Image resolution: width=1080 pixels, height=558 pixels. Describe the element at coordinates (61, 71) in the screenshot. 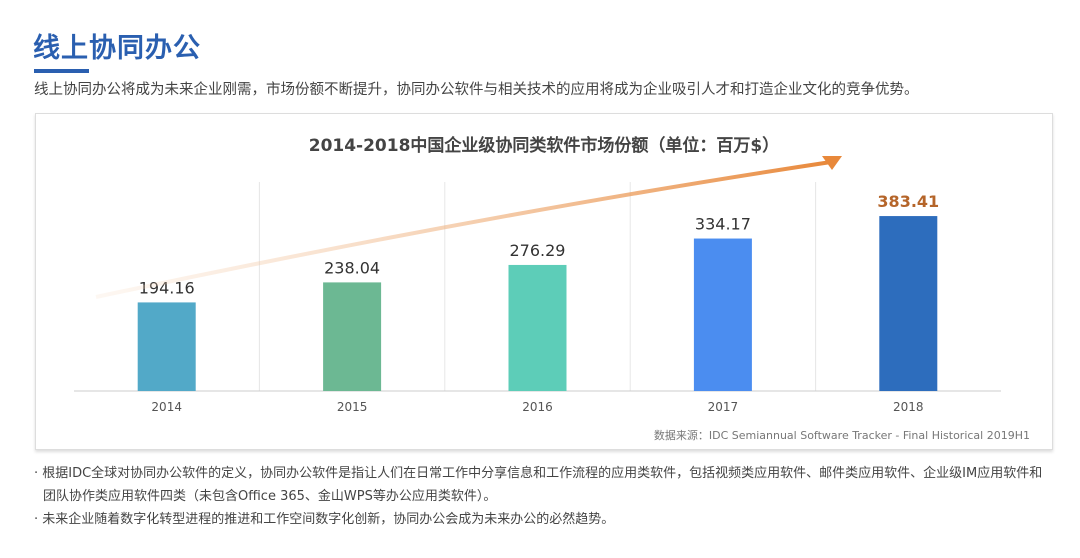

I see `title-underline` at that location.